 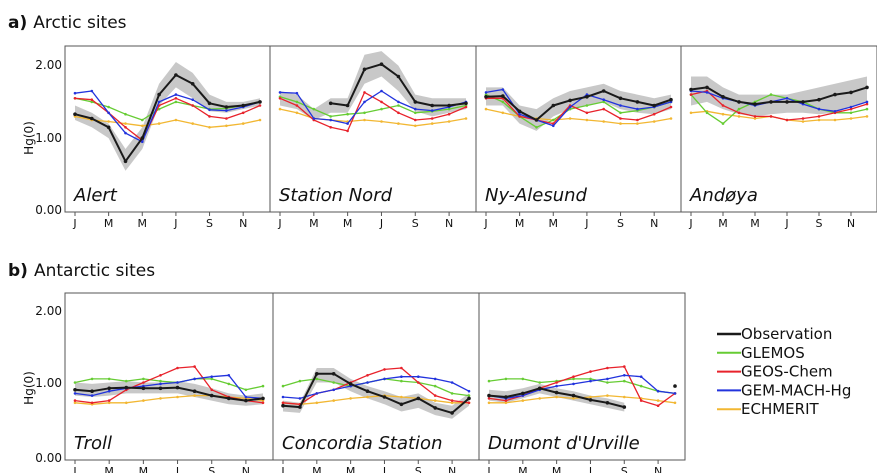 I want to click on panel-concordia-station: J M M J S N Concordia Station, so click(x=376, y=382).